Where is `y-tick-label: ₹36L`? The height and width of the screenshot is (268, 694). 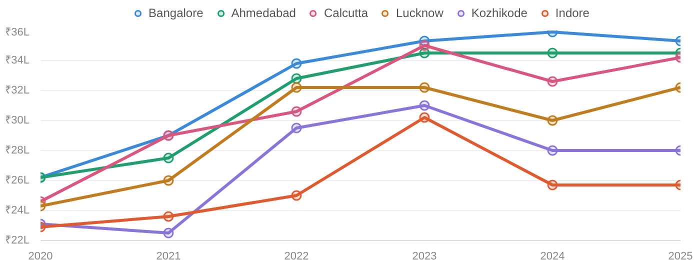
y-tick-label: ₹36L is located at coordinates (17, 32).